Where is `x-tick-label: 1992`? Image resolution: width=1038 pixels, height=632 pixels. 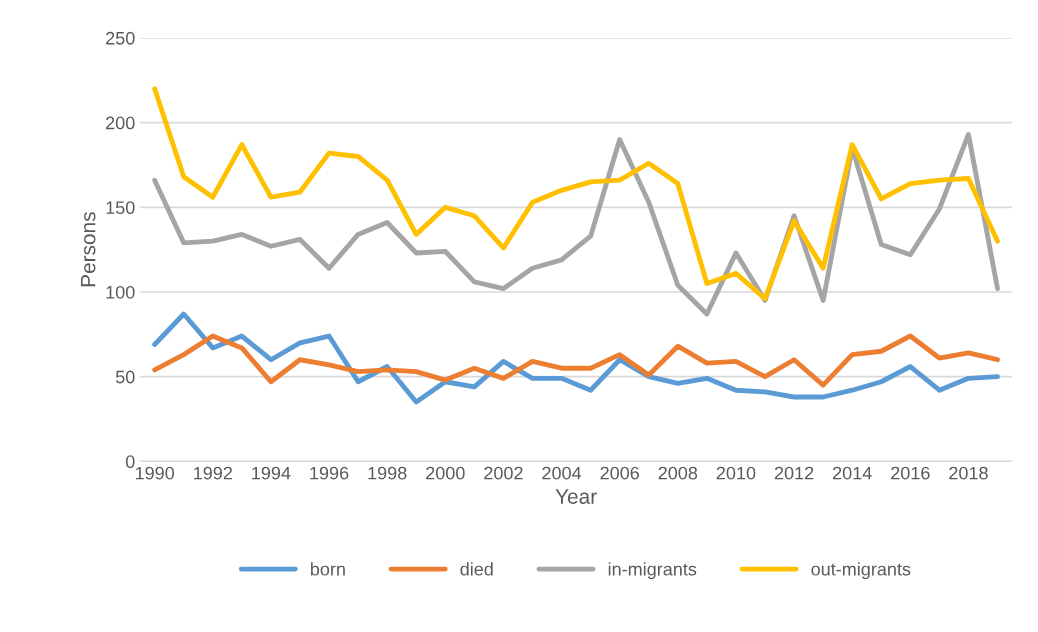 x-tick-label: 1992 is located at coordinates (213, 473).